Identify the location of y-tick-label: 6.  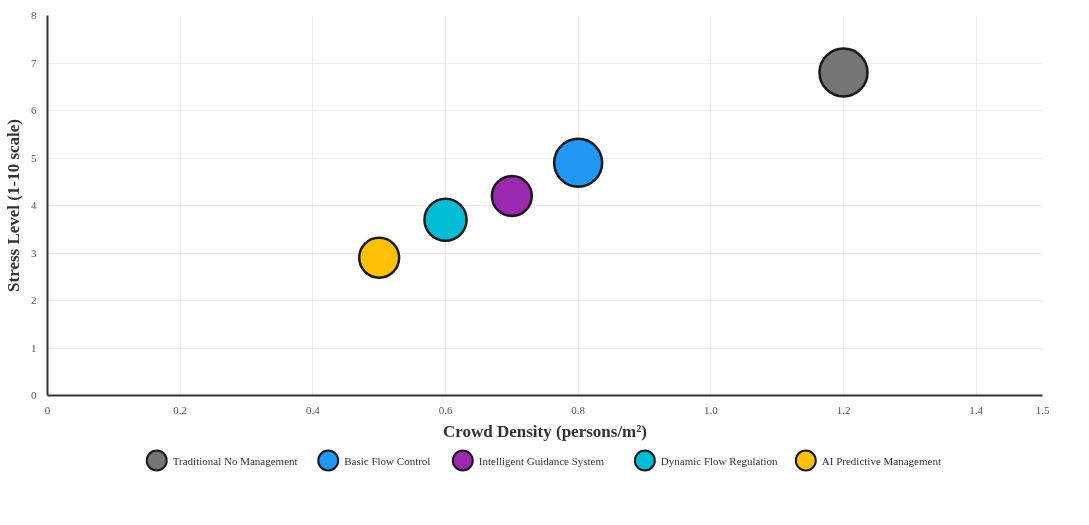
(34, 110).